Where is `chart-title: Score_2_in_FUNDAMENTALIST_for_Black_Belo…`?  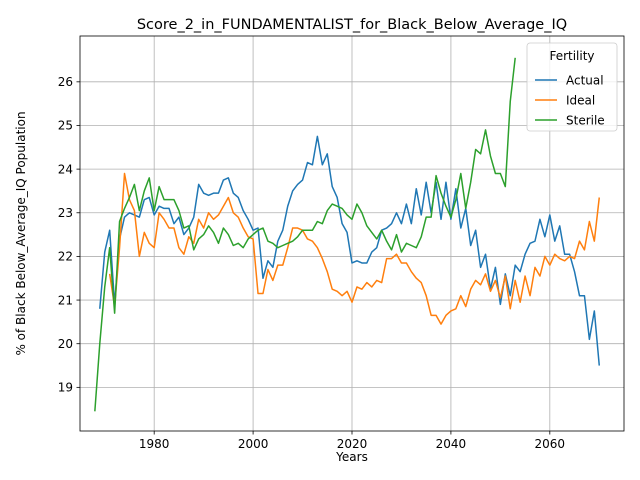 chart-title: Score_2_in_FUNDAMENTALIST_for_Black_Belo… is located at coordinates (352, 25).